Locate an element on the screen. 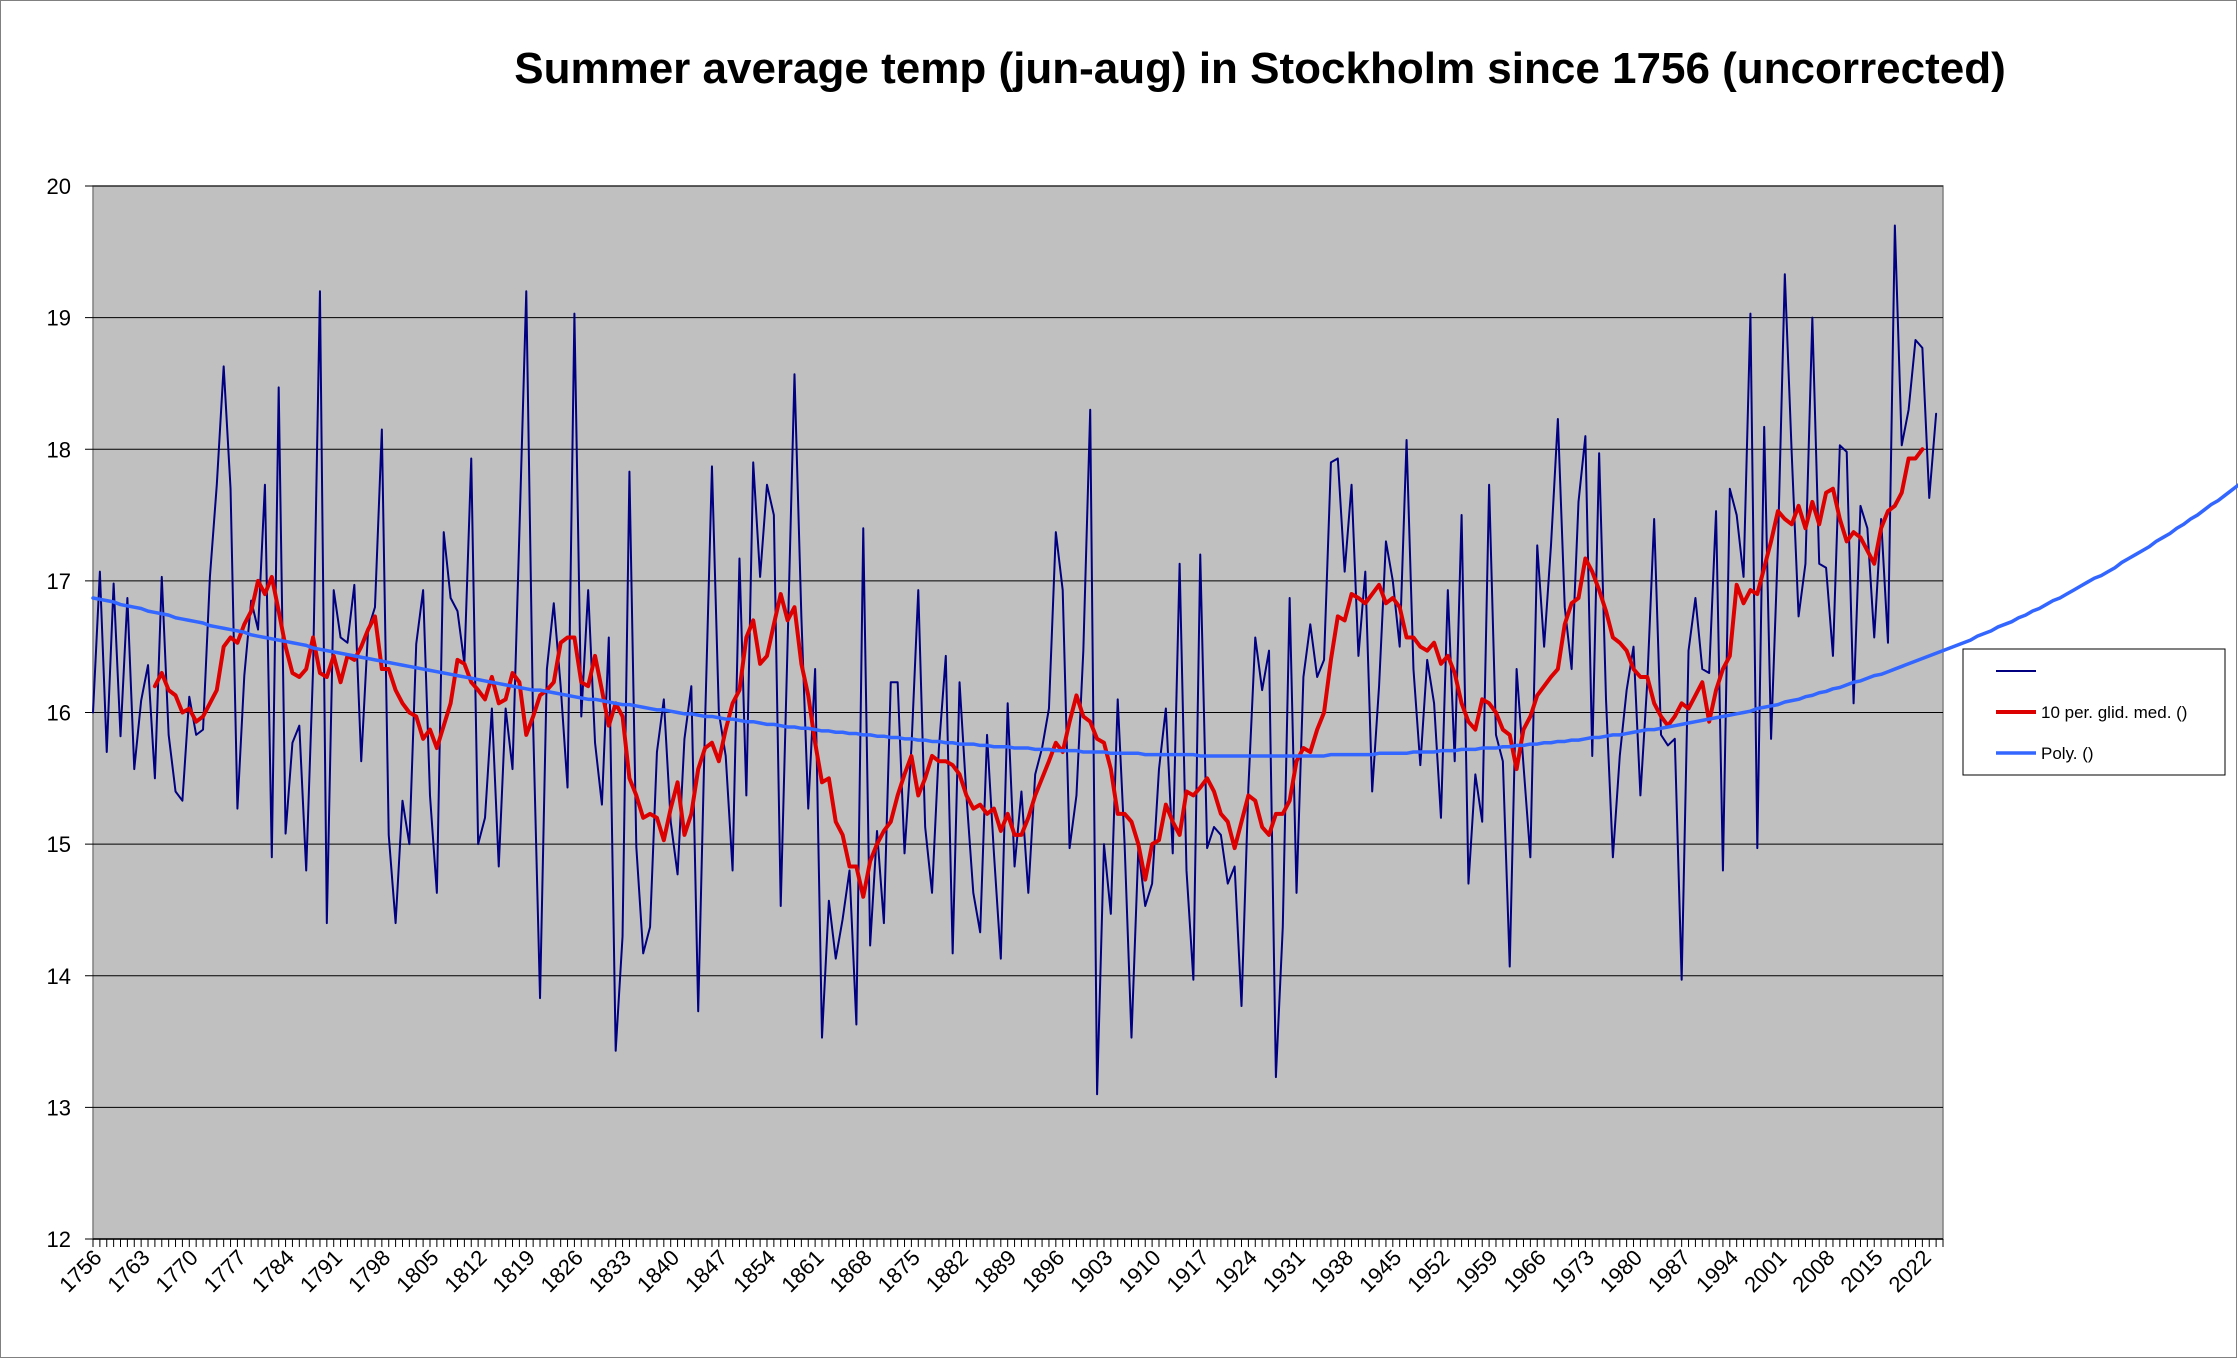 The image size is (2239, 1360). x-tick-label: 1959 is located at coordinates (1476, 1271).